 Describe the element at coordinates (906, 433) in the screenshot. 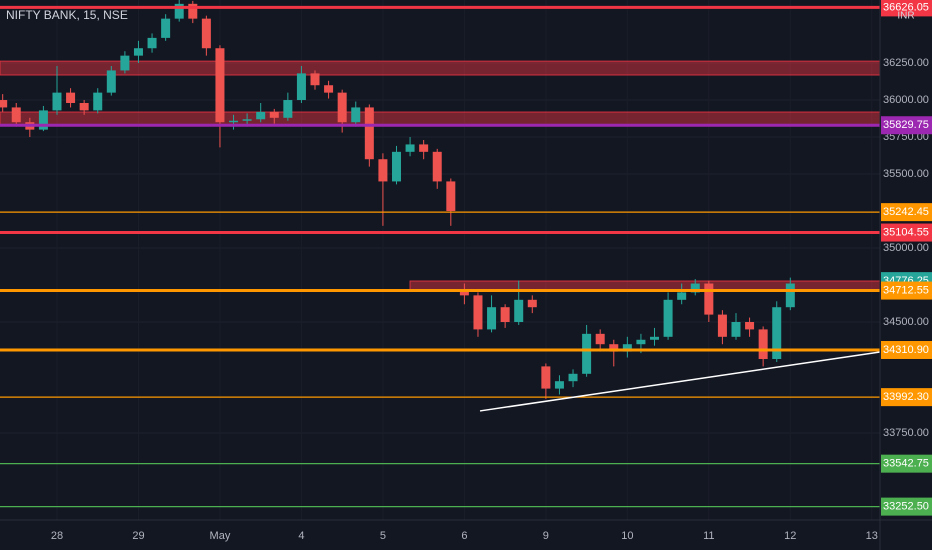

I see `y-tick-label: 33750.00` at that location.